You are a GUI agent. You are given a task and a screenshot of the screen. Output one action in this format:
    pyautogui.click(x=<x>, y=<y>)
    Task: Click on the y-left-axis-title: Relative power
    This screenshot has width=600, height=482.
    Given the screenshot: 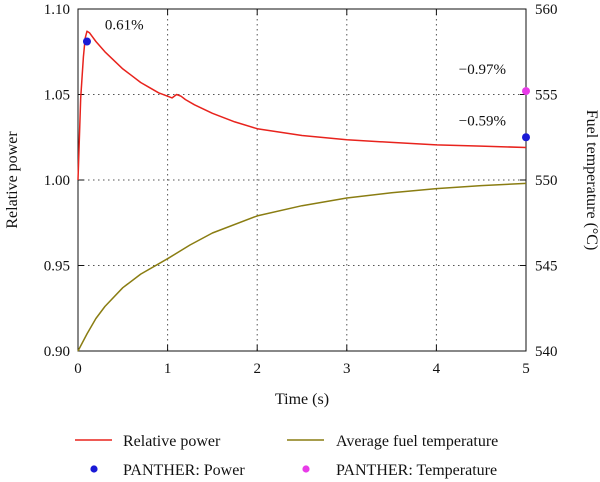 What is the action you would take?
    pyautogui.click(x=12, y=180)
    